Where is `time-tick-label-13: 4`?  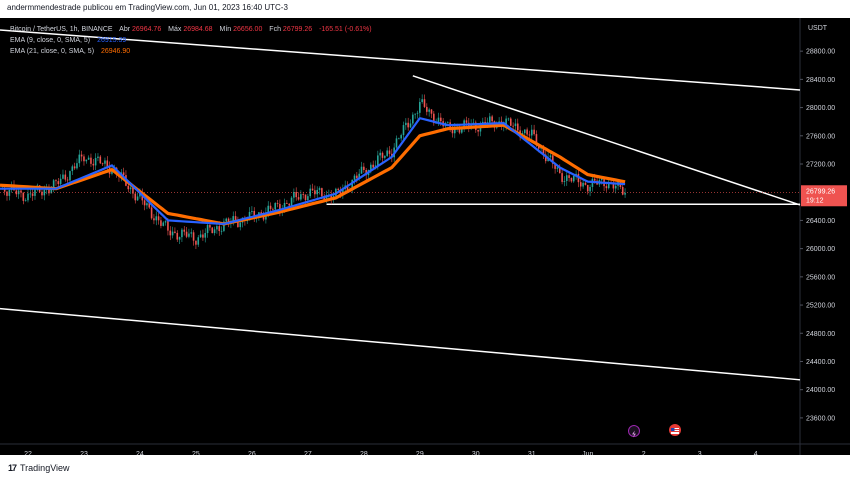
time-tick-label-13: 4 is located at coordinates (756, 453).